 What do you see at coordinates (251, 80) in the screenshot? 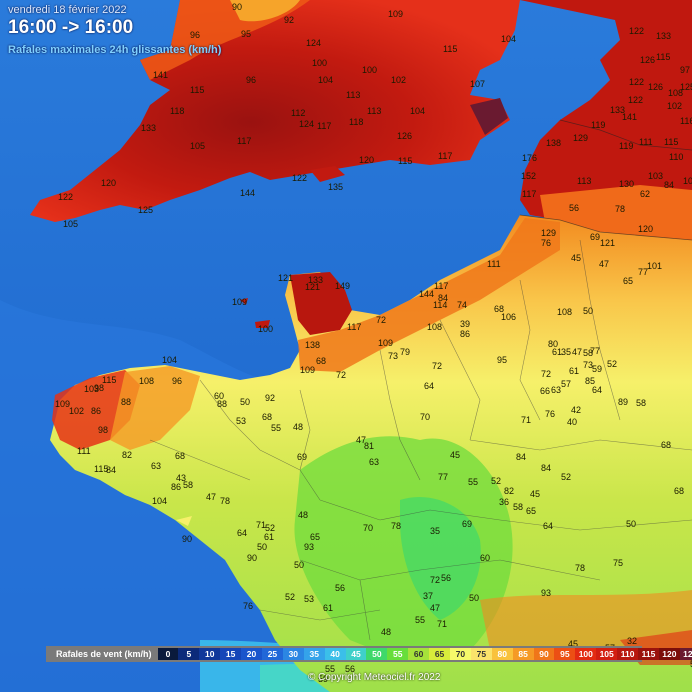
I see `station-value: 96` at bounding box center [251, 80].